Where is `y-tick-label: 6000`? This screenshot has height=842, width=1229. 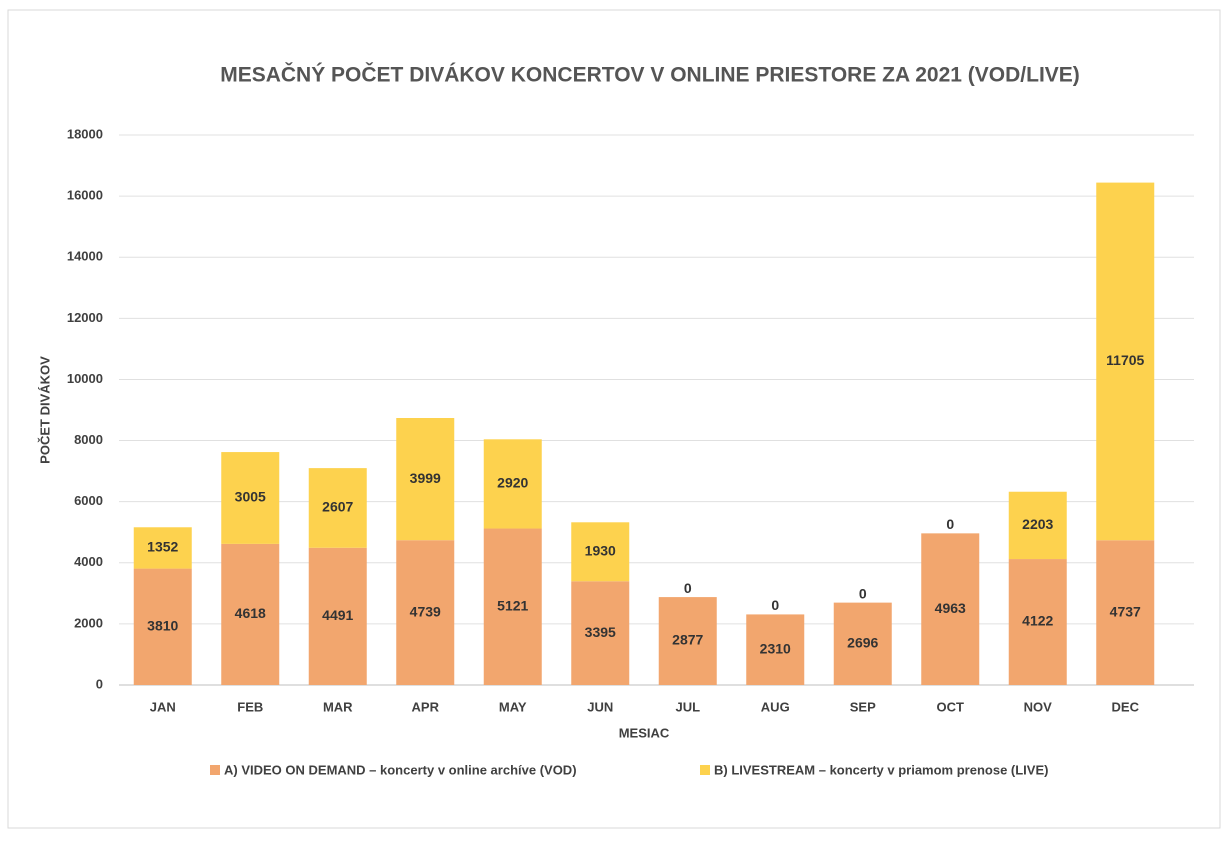
y-tick-label: 6000 is located at coordinates (88, 500).